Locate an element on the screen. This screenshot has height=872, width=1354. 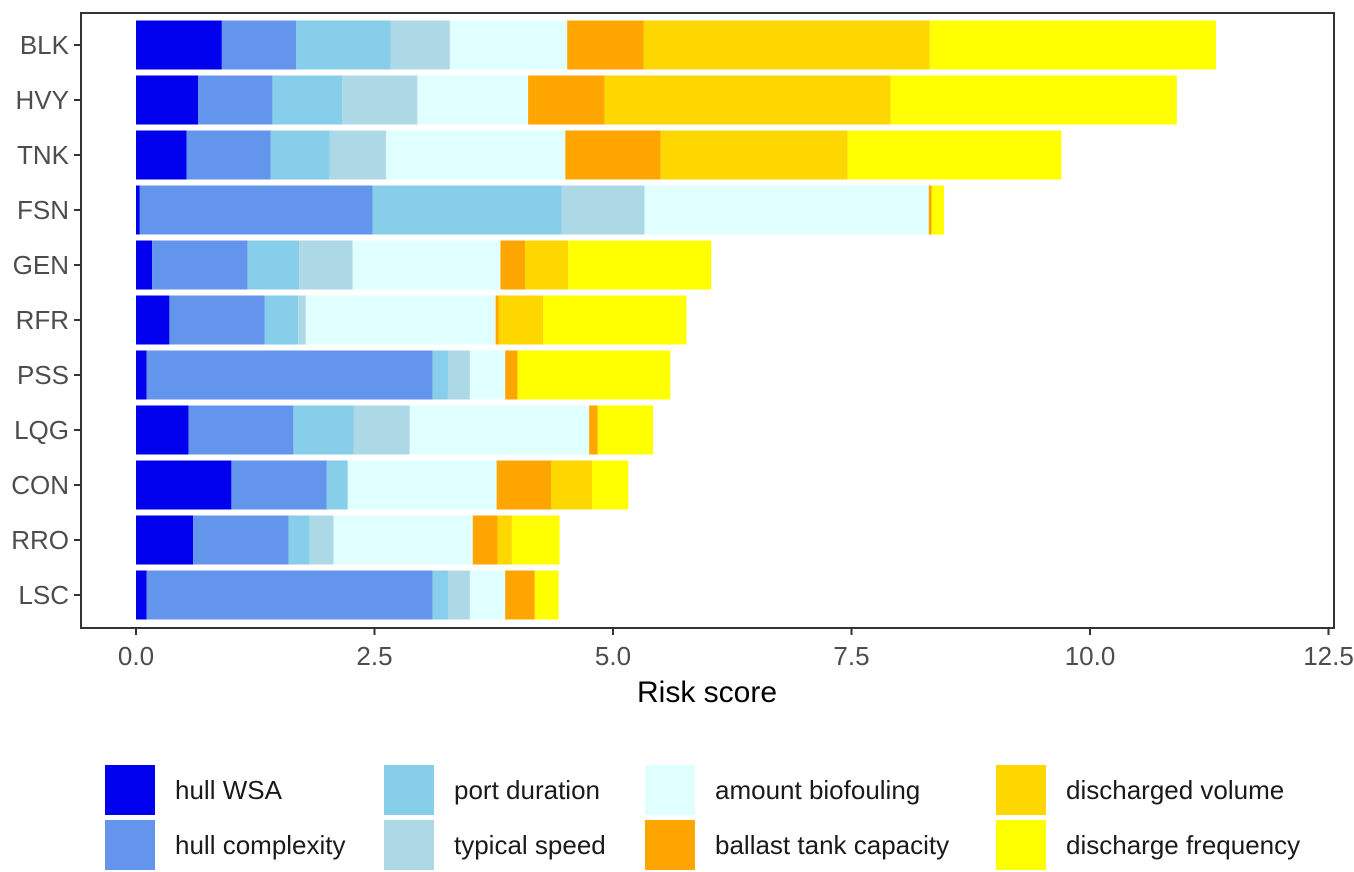
y-axis: BLK HVY TNK FSN GEN RFR PSS LQG CON RRO LSC is located at coordinates (46, 320).